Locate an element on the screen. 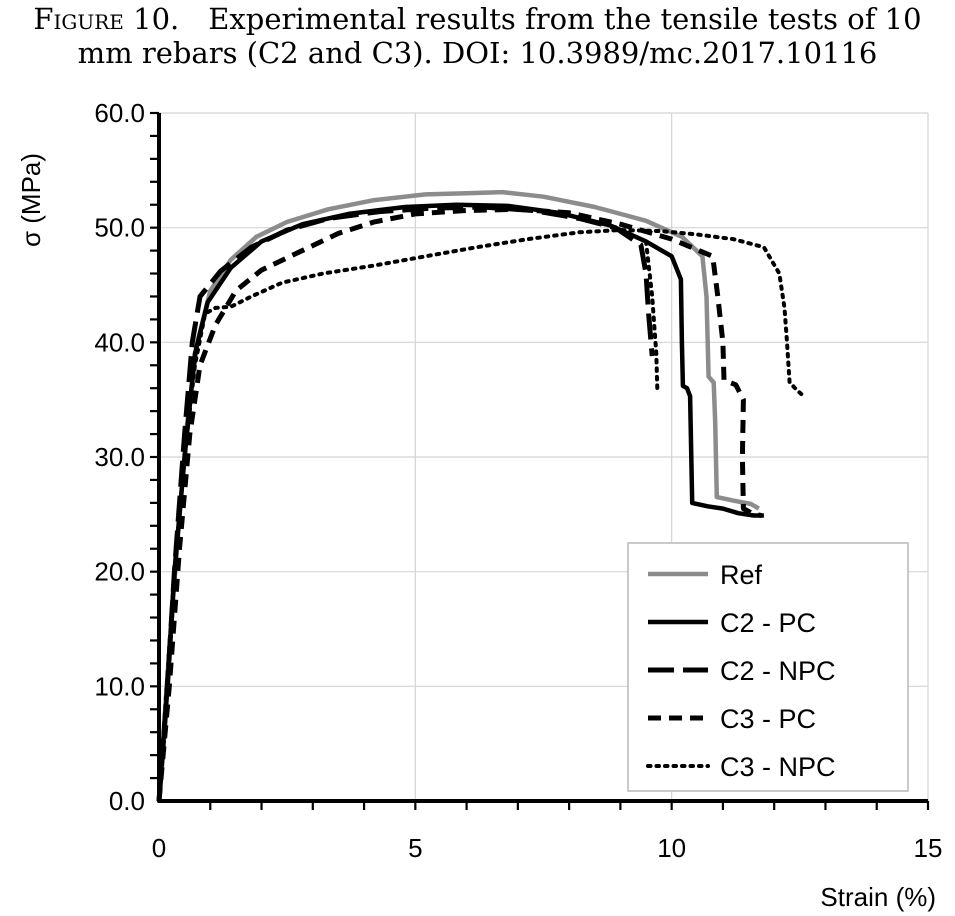 Image resolution: width=955 pixels, height=916 pixels. x-tick-label: 5 is located at coordinates (415, 848).